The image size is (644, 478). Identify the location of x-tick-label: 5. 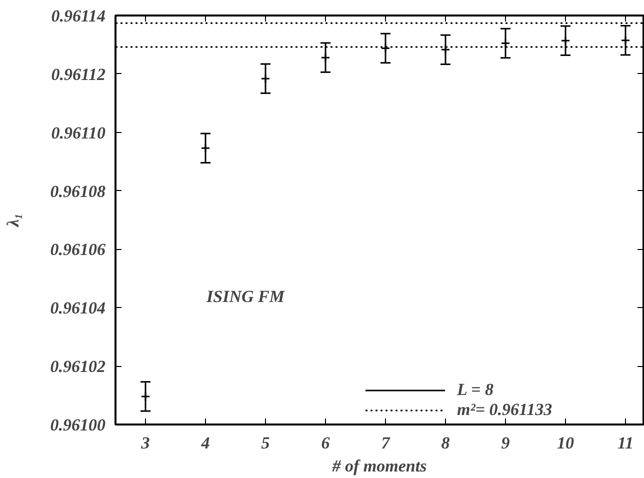
(265, 443).